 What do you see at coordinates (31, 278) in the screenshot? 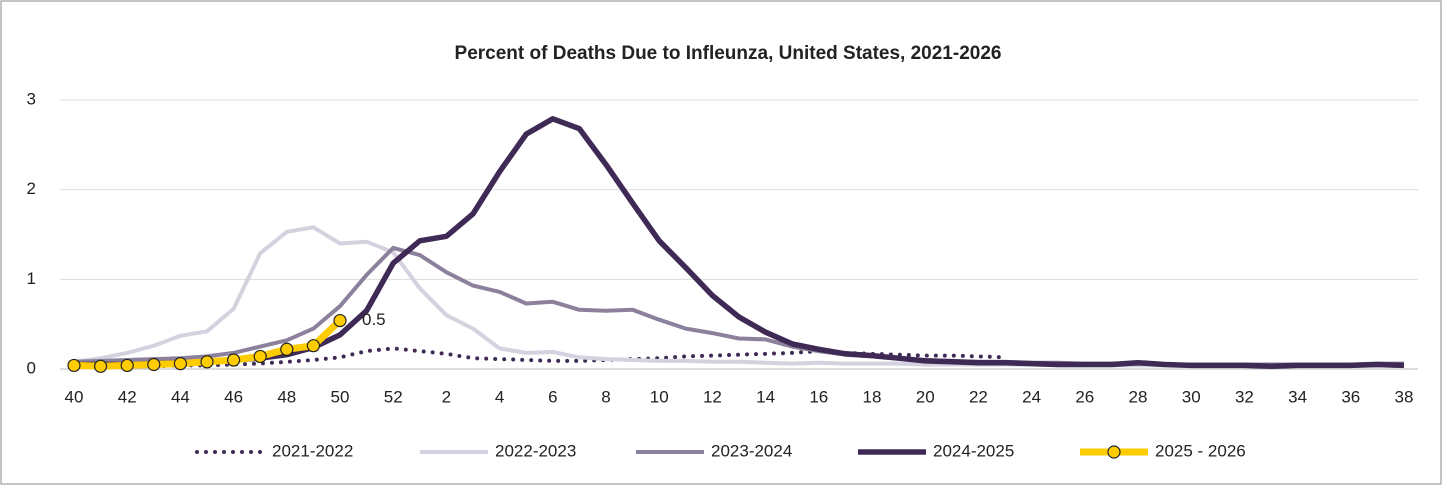
I see `y-tick-label: 1` at bounding box center [31, 278].